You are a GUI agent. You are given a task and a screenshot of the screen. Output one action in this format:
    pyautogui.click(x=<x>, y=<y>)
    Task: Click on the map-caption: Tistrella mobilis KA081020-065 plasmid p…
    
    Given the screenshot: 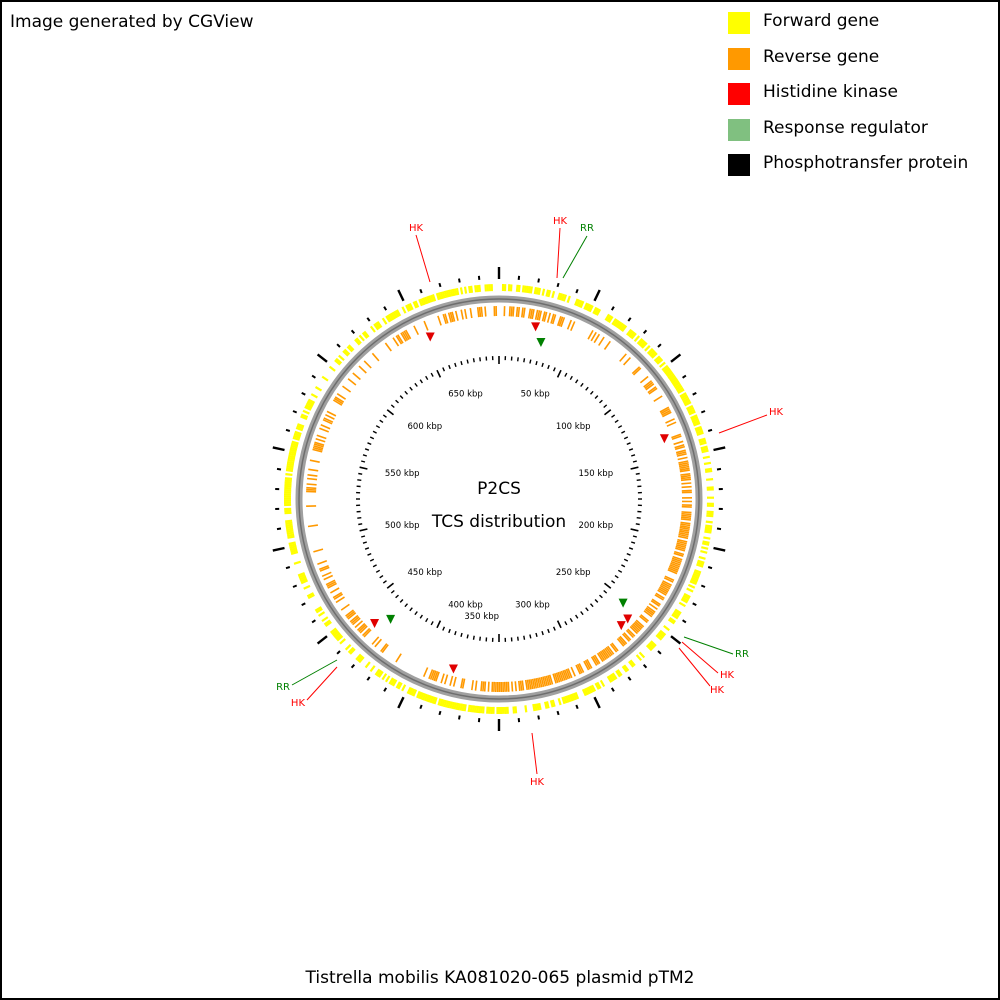 What is the action you would take?
    pyautogui.click(x=500, y=978)
    